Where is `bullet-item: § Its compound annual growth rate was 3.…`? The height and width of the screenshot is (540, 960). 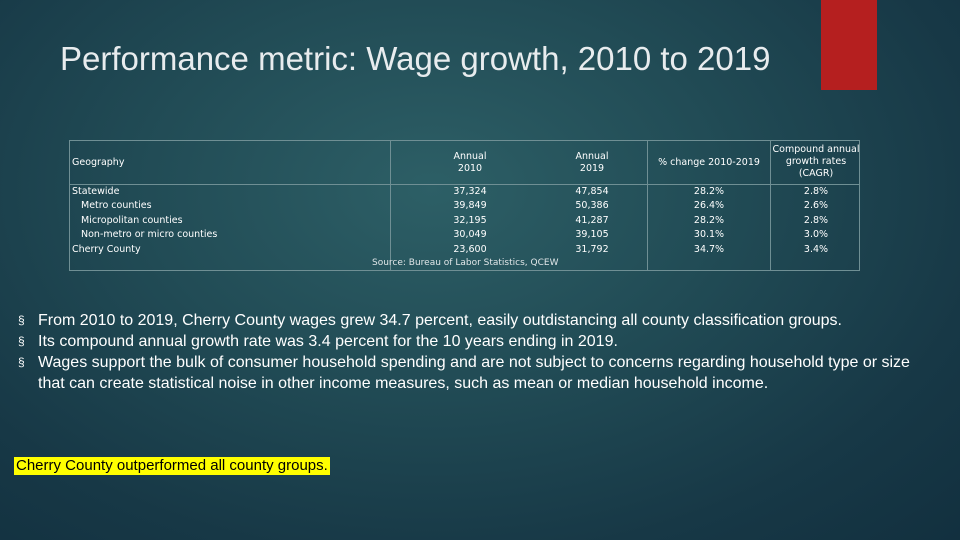
bullet-item: § Its compound annual growth rate was 3.… is located at coordinates (475, 341).